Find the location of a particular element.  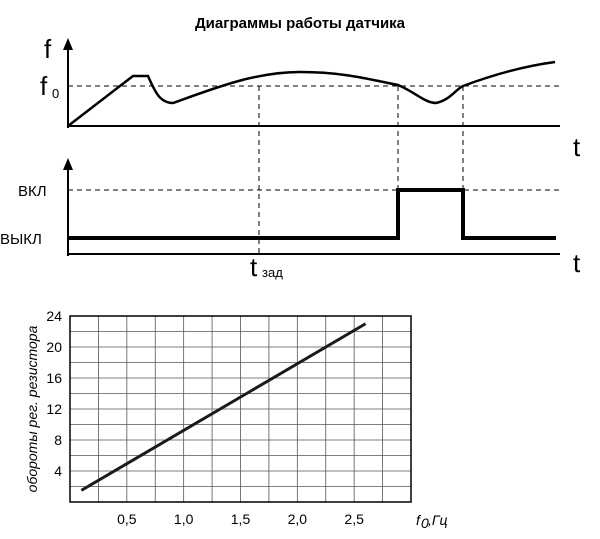

x-tick-label: 1,5 is located at coordinates (241, 519).